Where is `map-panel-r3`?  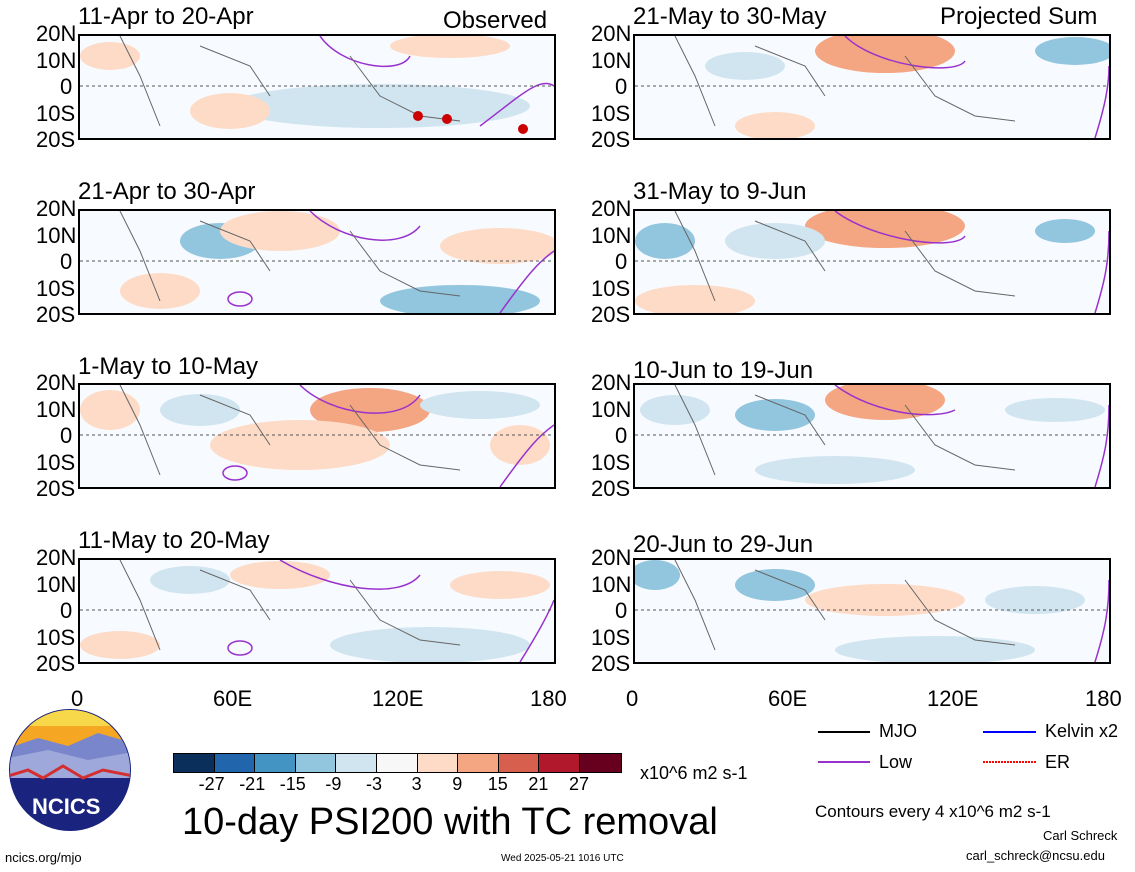 map-panel-r3 is located at coordinates (872, 436).